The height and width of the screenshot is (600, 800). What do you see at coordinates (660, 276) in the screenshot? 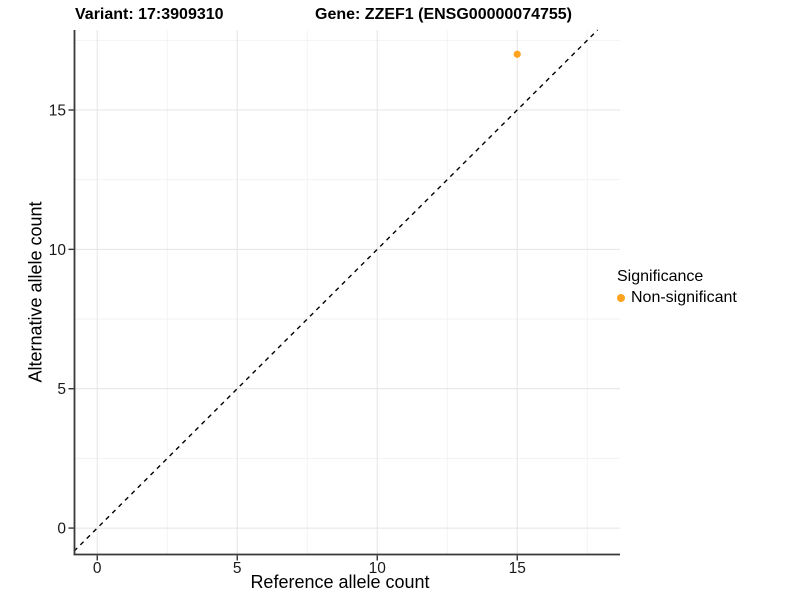
I see `legend-title: Significance` at bounding box center [660, 276].